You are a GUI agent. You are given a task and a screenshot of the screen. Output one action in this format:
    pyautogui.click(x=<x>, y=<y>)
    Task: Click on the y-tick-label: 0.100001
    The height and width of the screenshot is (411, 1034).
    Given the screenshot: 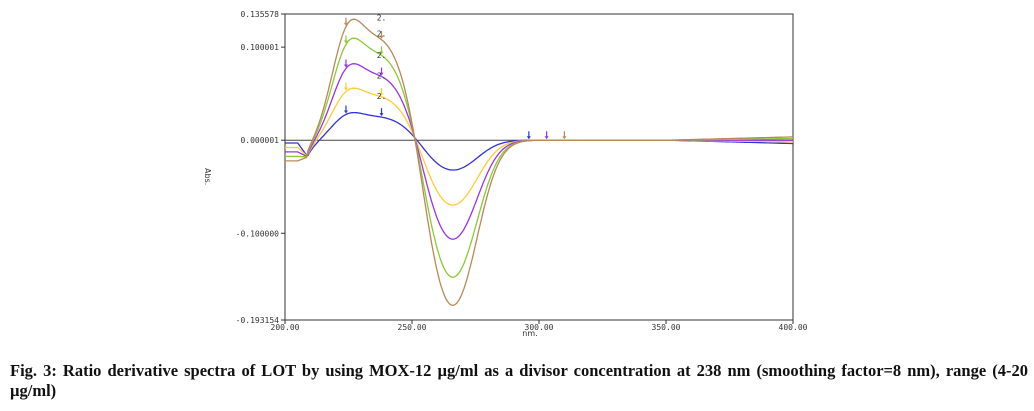 What is the action you would take?
    pyautogui.click(x=259, y=47)
    